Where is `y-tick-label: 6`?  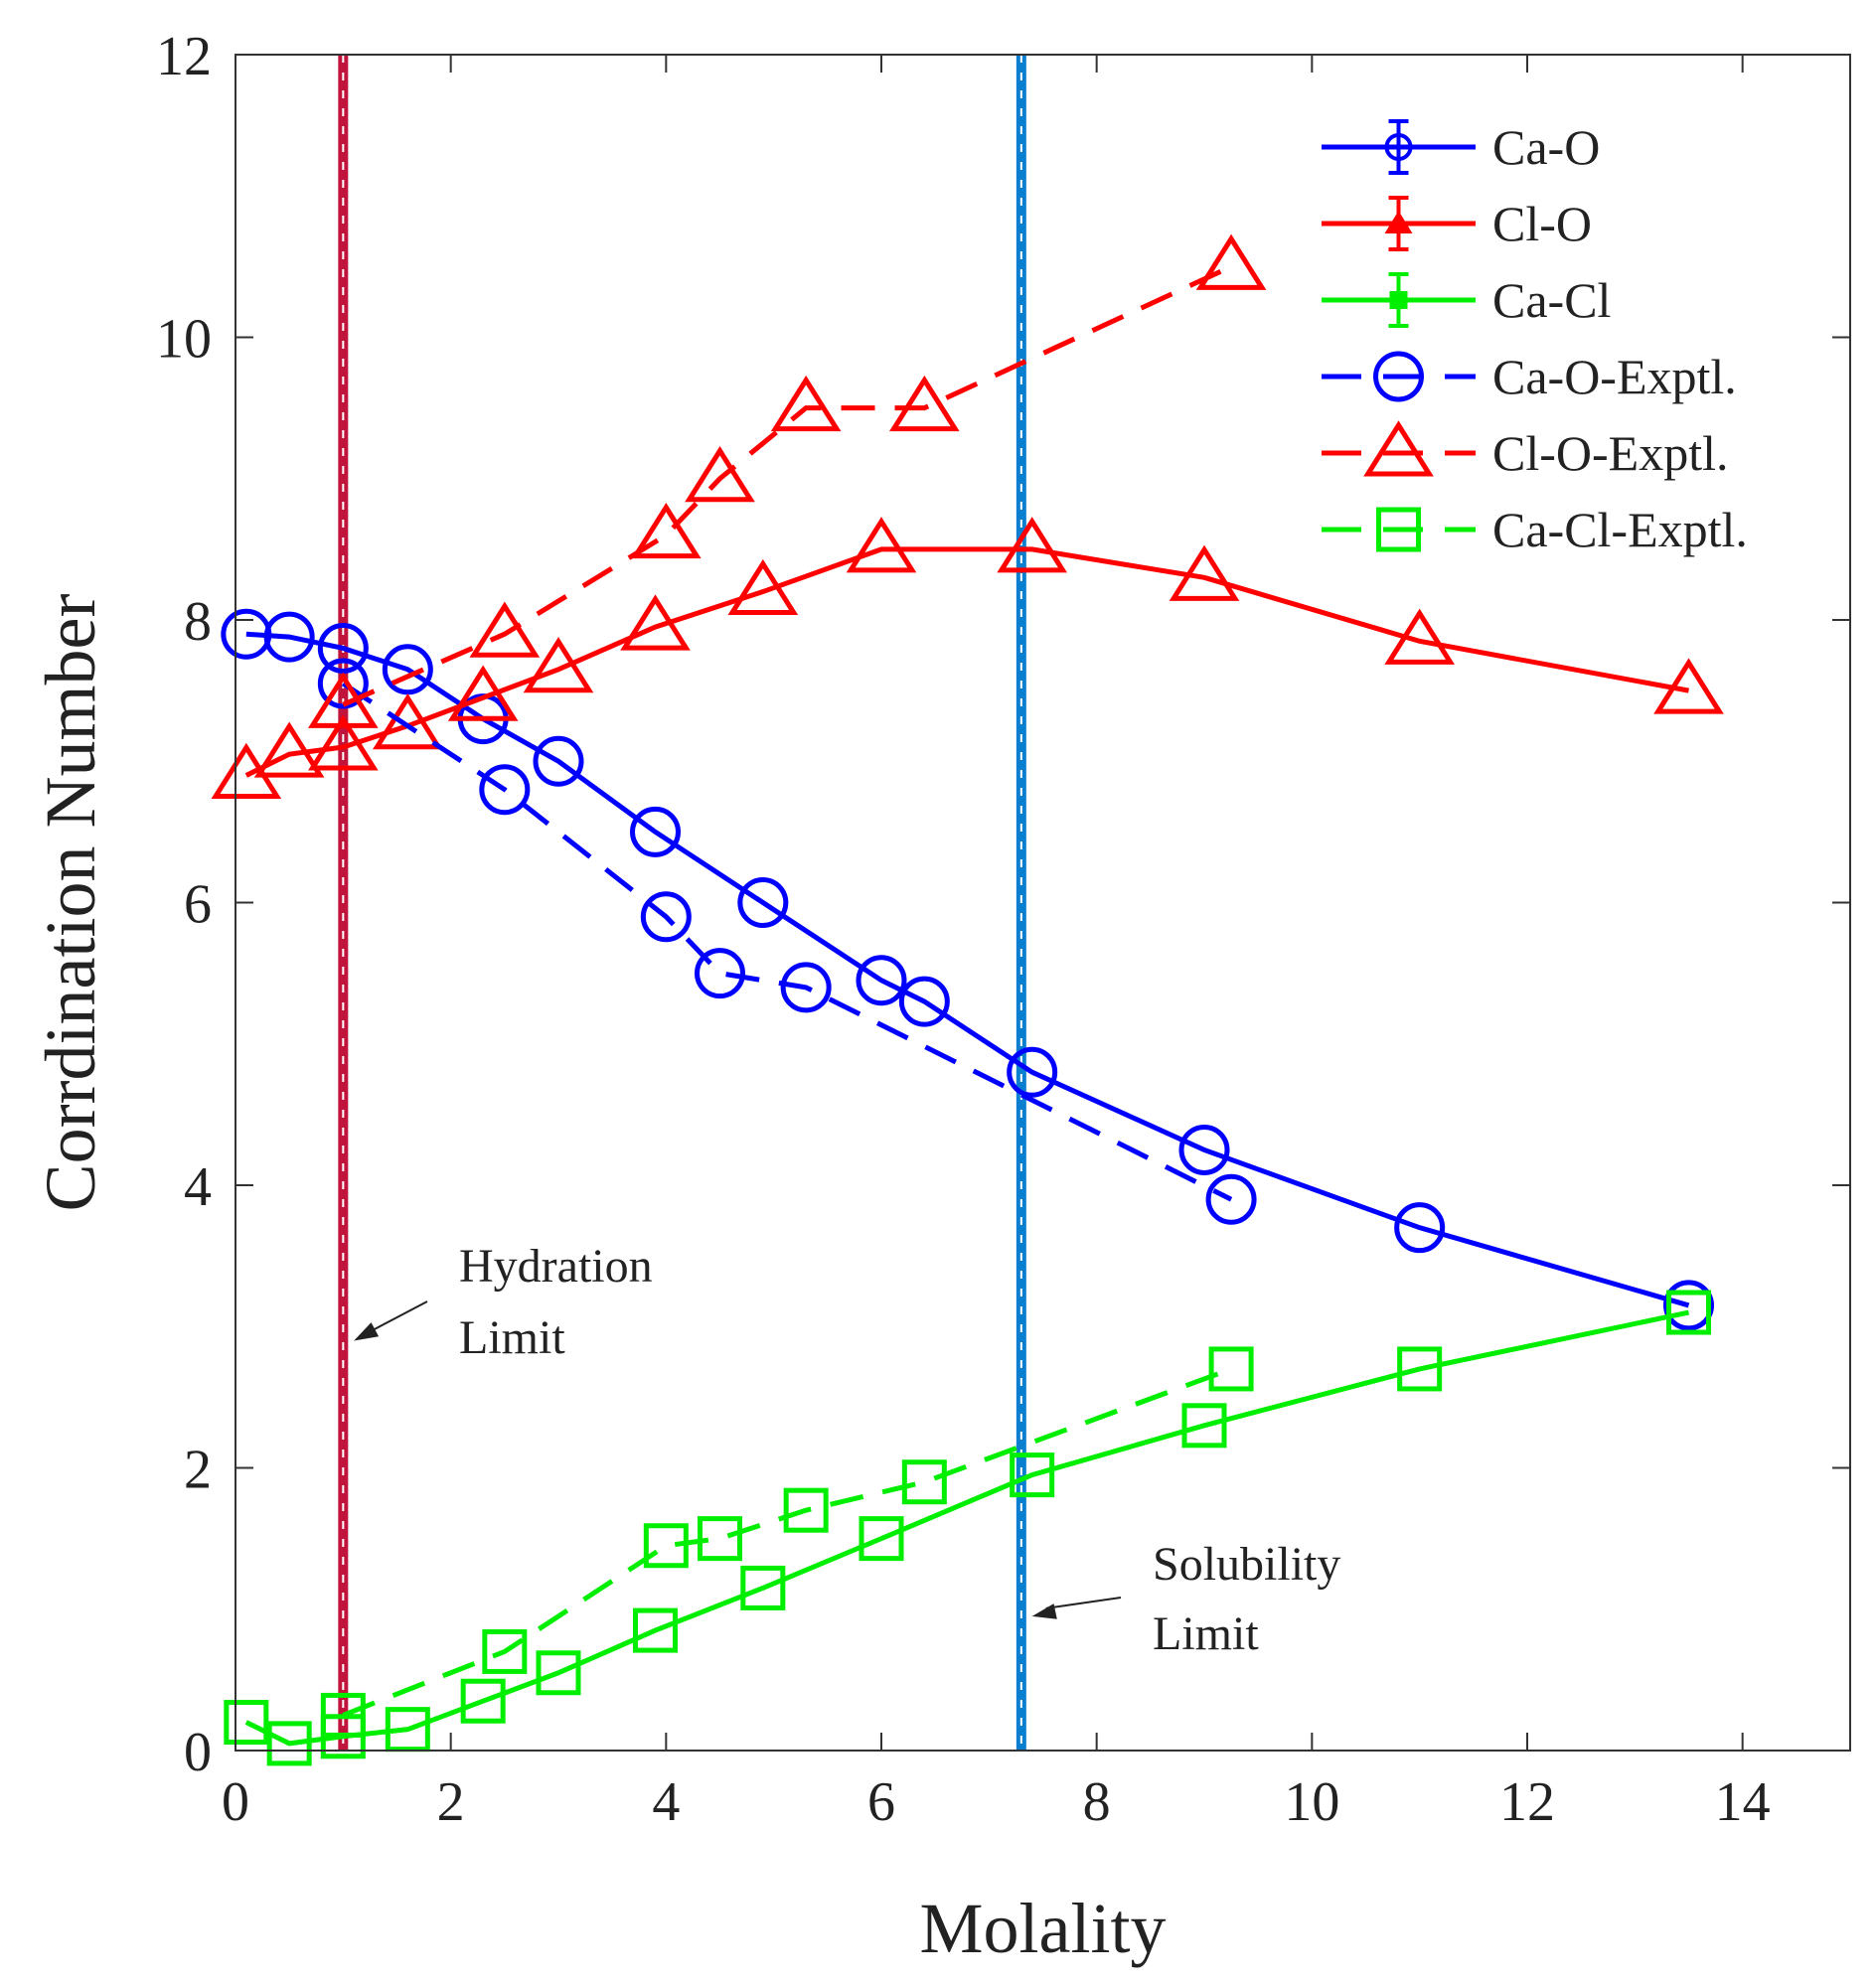 y-tick-label: 6 is located at coordinates (198, 905).